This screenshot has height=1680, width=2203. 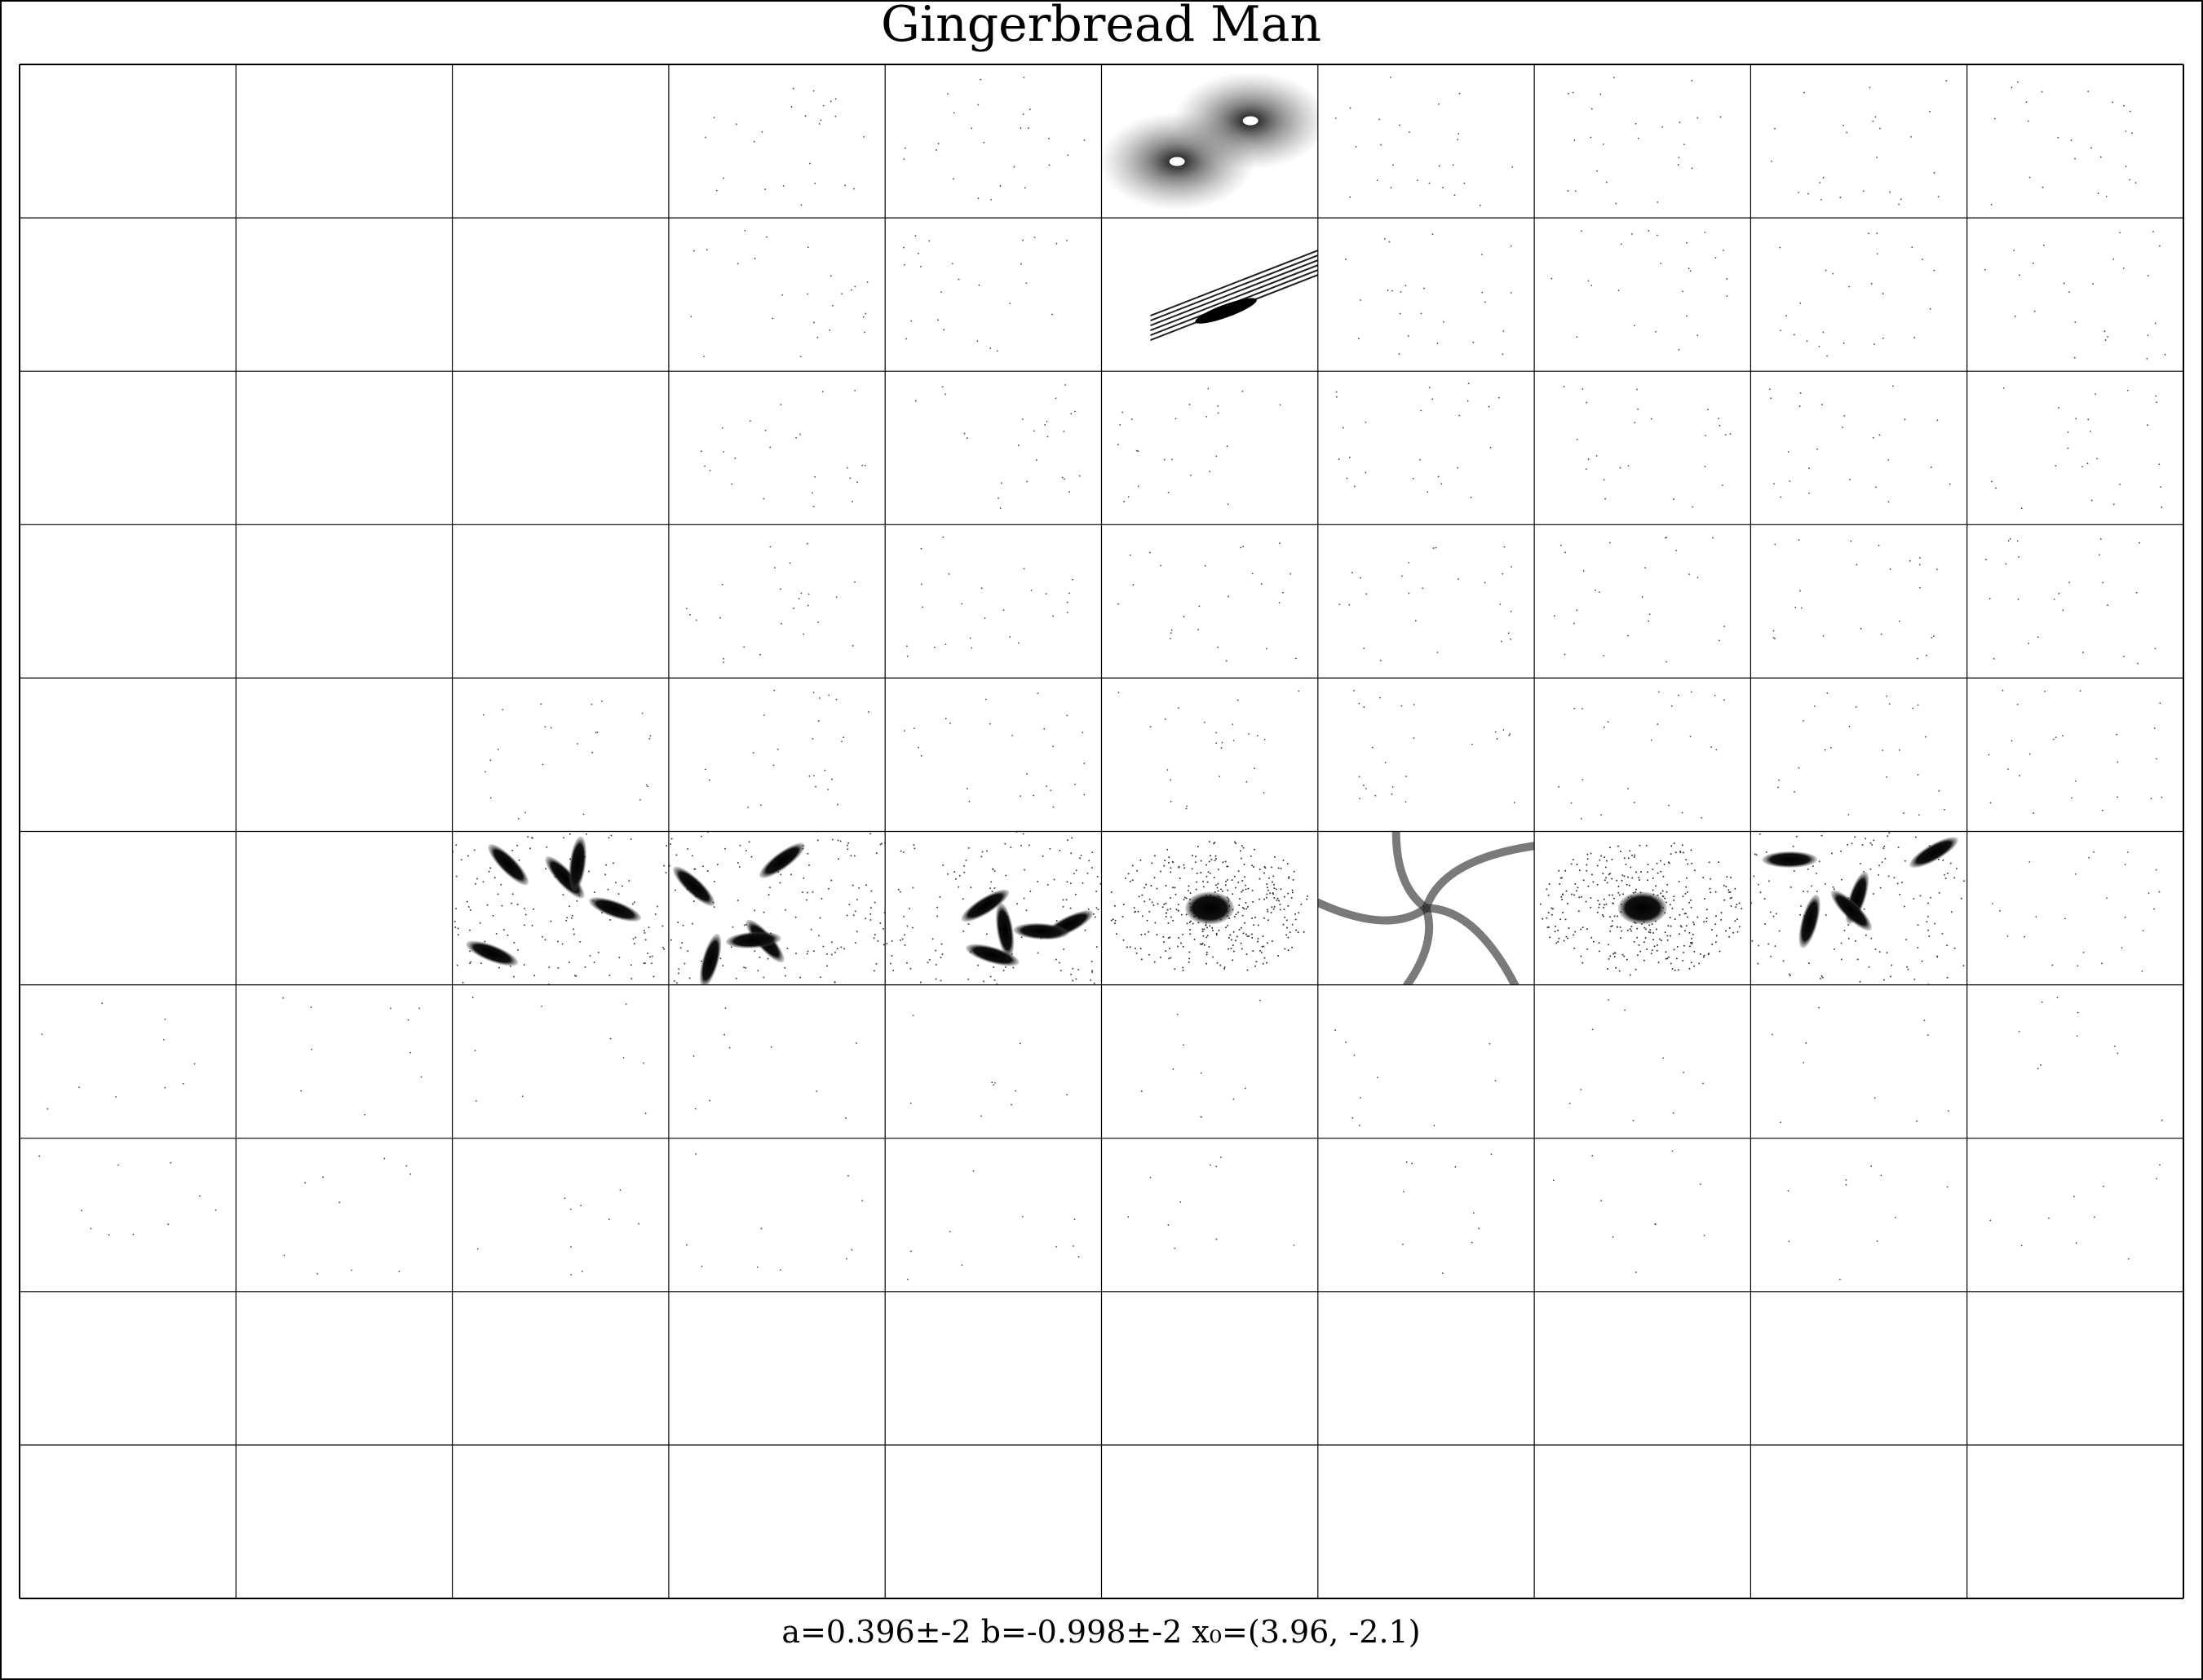 What do you see at coordinates (1373, 911) in the screenshot?
I see `arm` at bounding box center [1373, 911].